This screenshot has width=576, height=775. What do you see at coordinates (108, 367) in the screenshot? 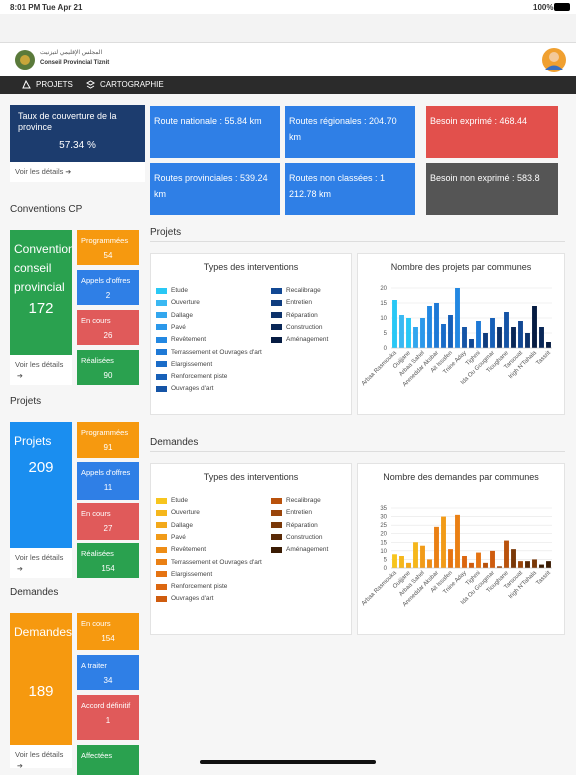
I see `status-tile: Réalisées 90` at bounding box center [108, 367].